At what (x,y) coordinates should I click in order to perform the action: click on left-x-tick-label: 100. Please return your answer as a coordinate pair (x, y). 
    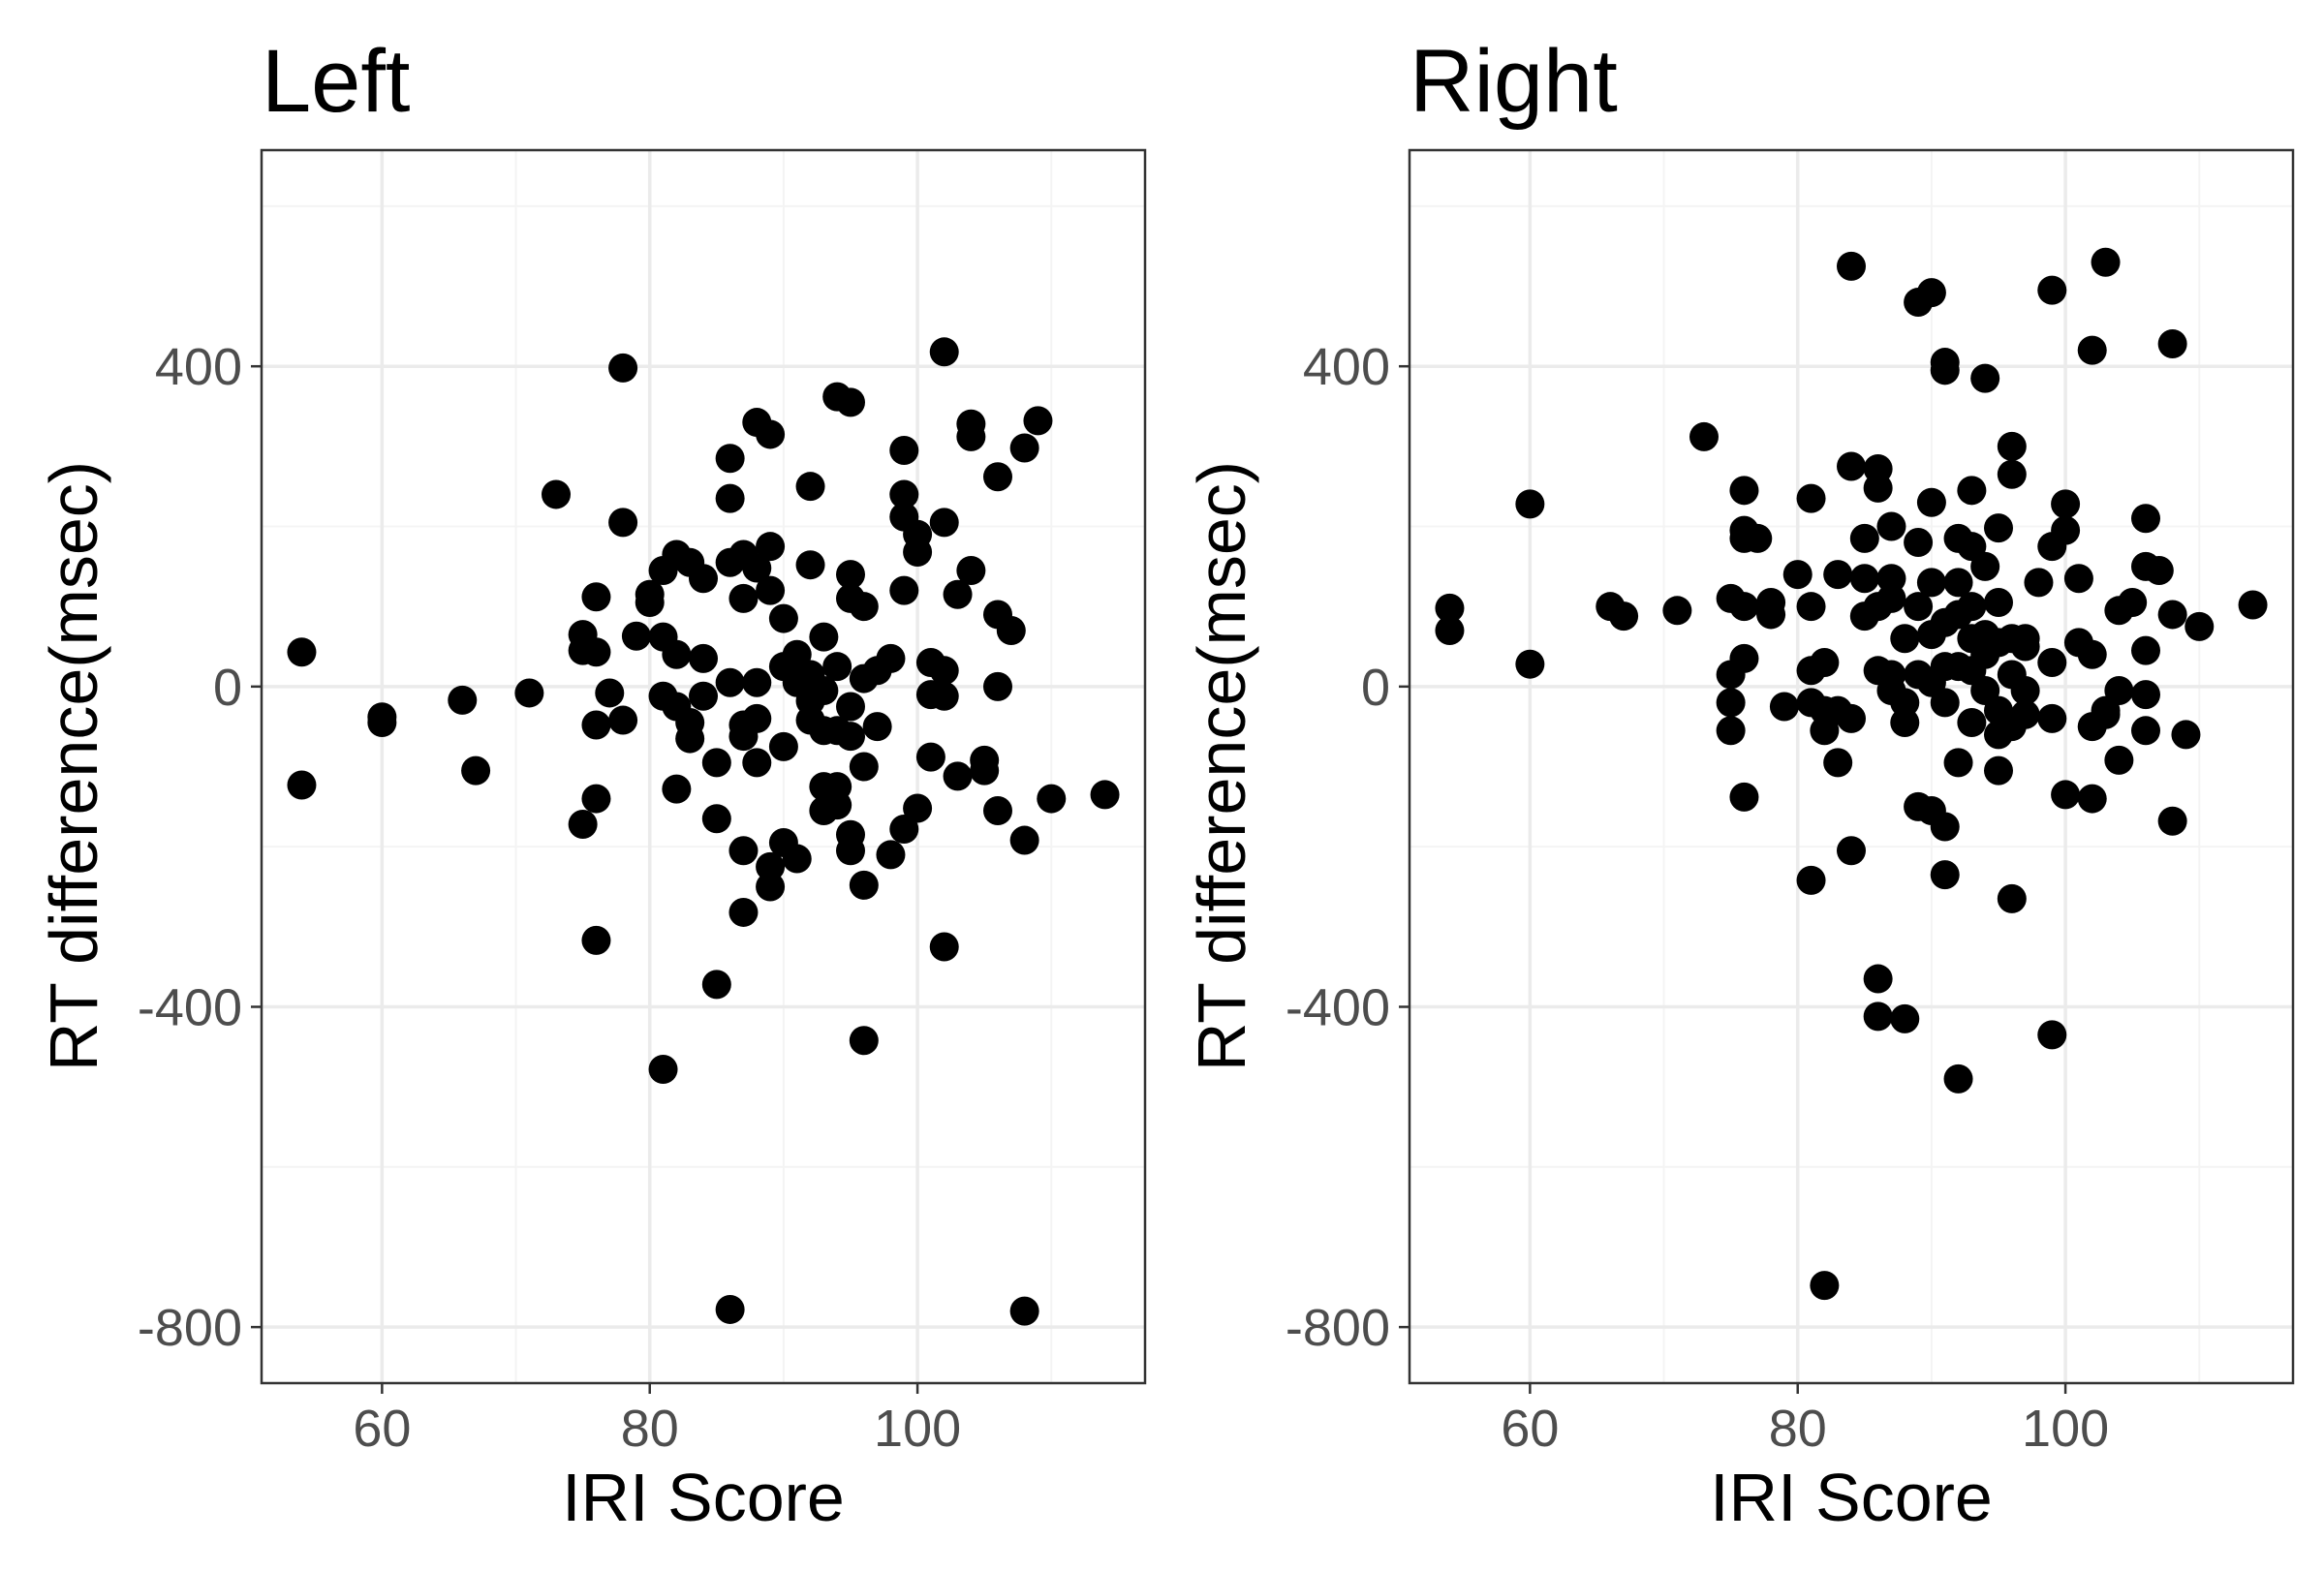
    Looking at the image, I should click on (917, 1429).